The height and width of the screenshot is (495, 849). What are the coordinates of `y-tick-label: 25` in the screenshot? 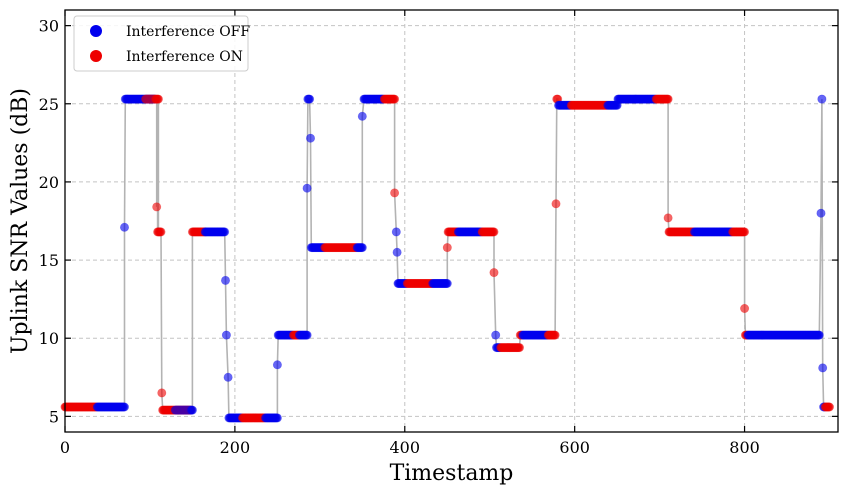 It's located at (49, 104).